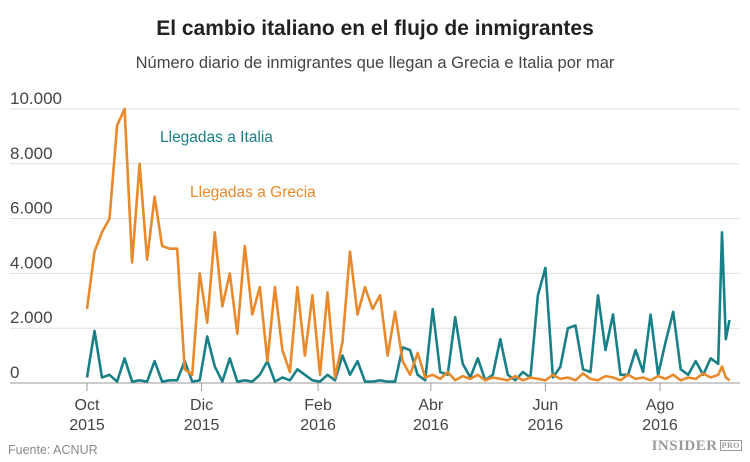 The width and height of the screenshot is (750, 462). Describe the element at coordinates (318, 405) in the screenshot. I see `x-tick-label-month: Feb` at that location.